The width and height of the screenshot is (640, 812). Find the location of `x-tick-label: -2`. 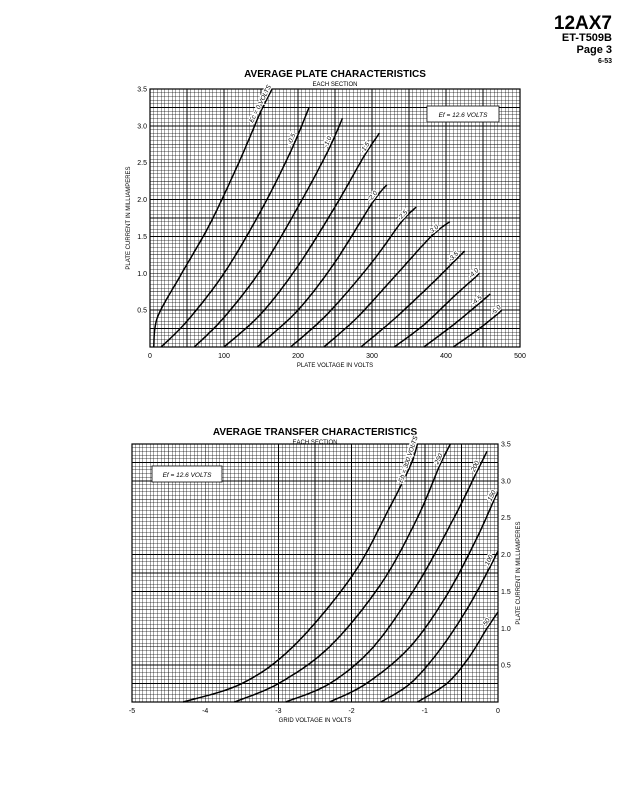

x-tick-label: -2 is located at coordinates (351, 711).